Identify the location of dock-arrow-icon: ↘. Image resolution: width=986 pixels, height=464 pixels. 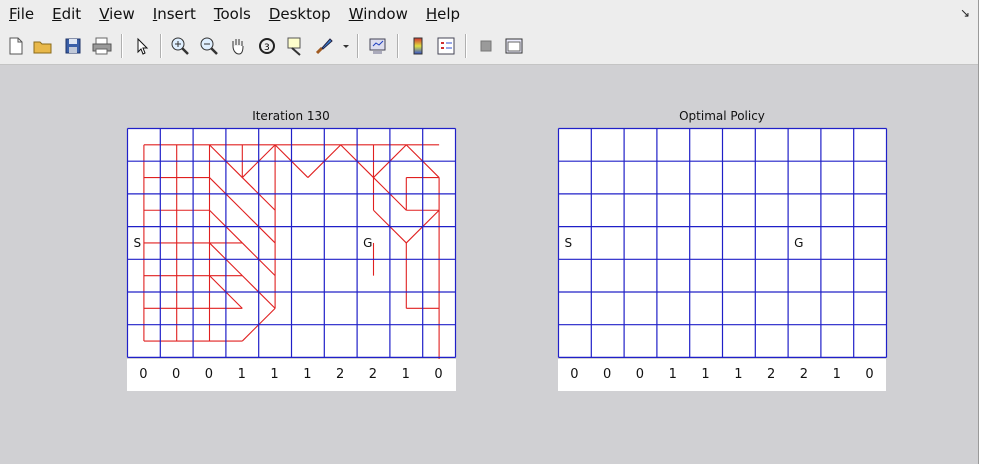
(964, 13).